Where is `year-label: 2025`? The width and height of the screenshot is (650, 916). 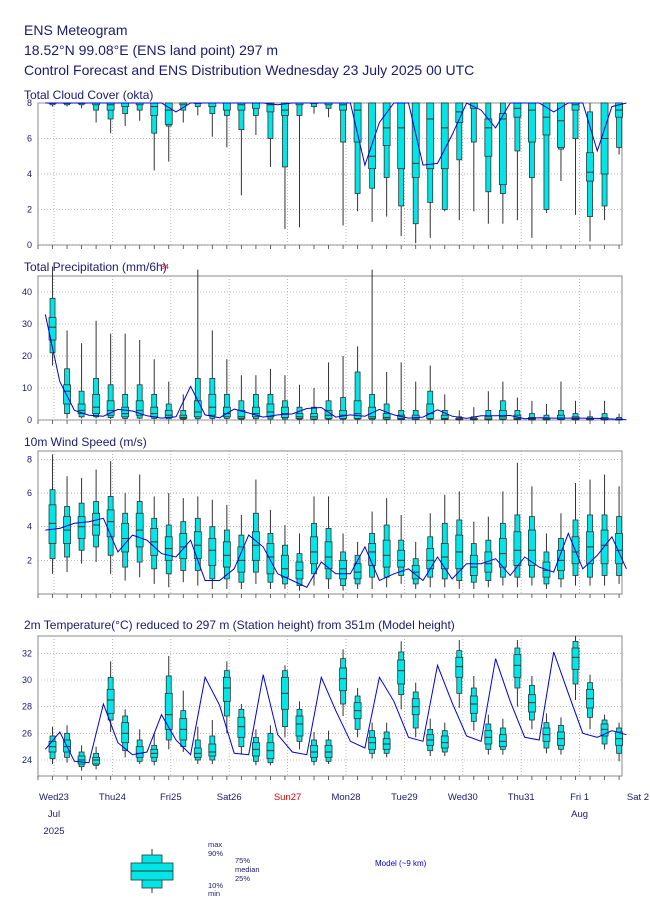 year-label: 2025 is located at coordinates (53, 831).